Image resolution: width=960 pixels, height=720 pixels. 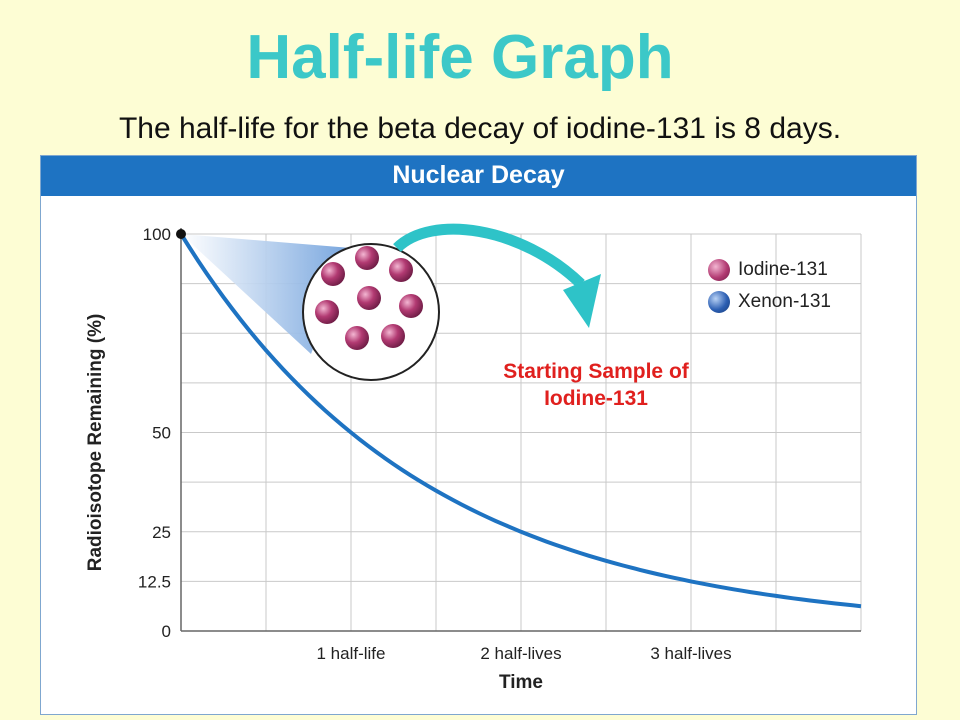 I want to click on legend-item-xenon: Xenon-131, so click(x=769, y=302).